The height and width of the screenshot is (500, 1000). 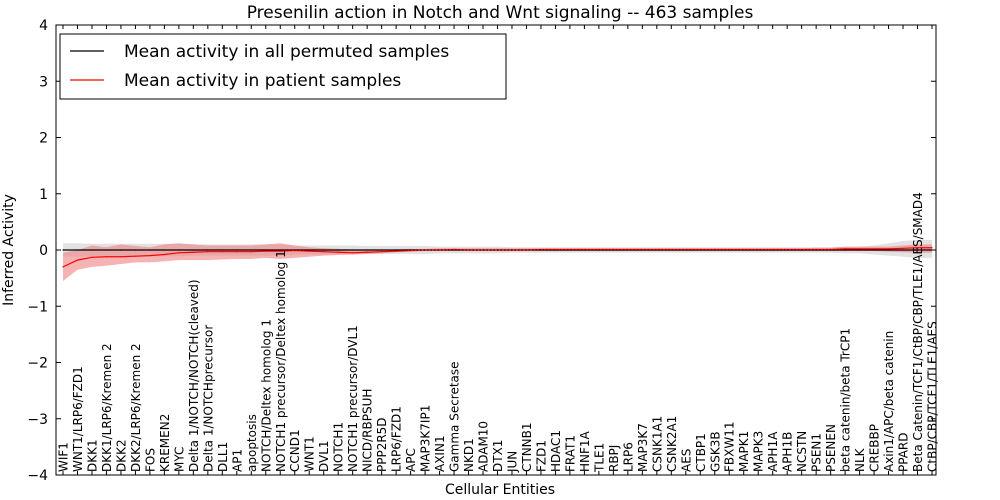 What do you see at coordinates (43, 82) in the screenshot?
I see `y-tick-label: 3` at bounding box center [43, 82].